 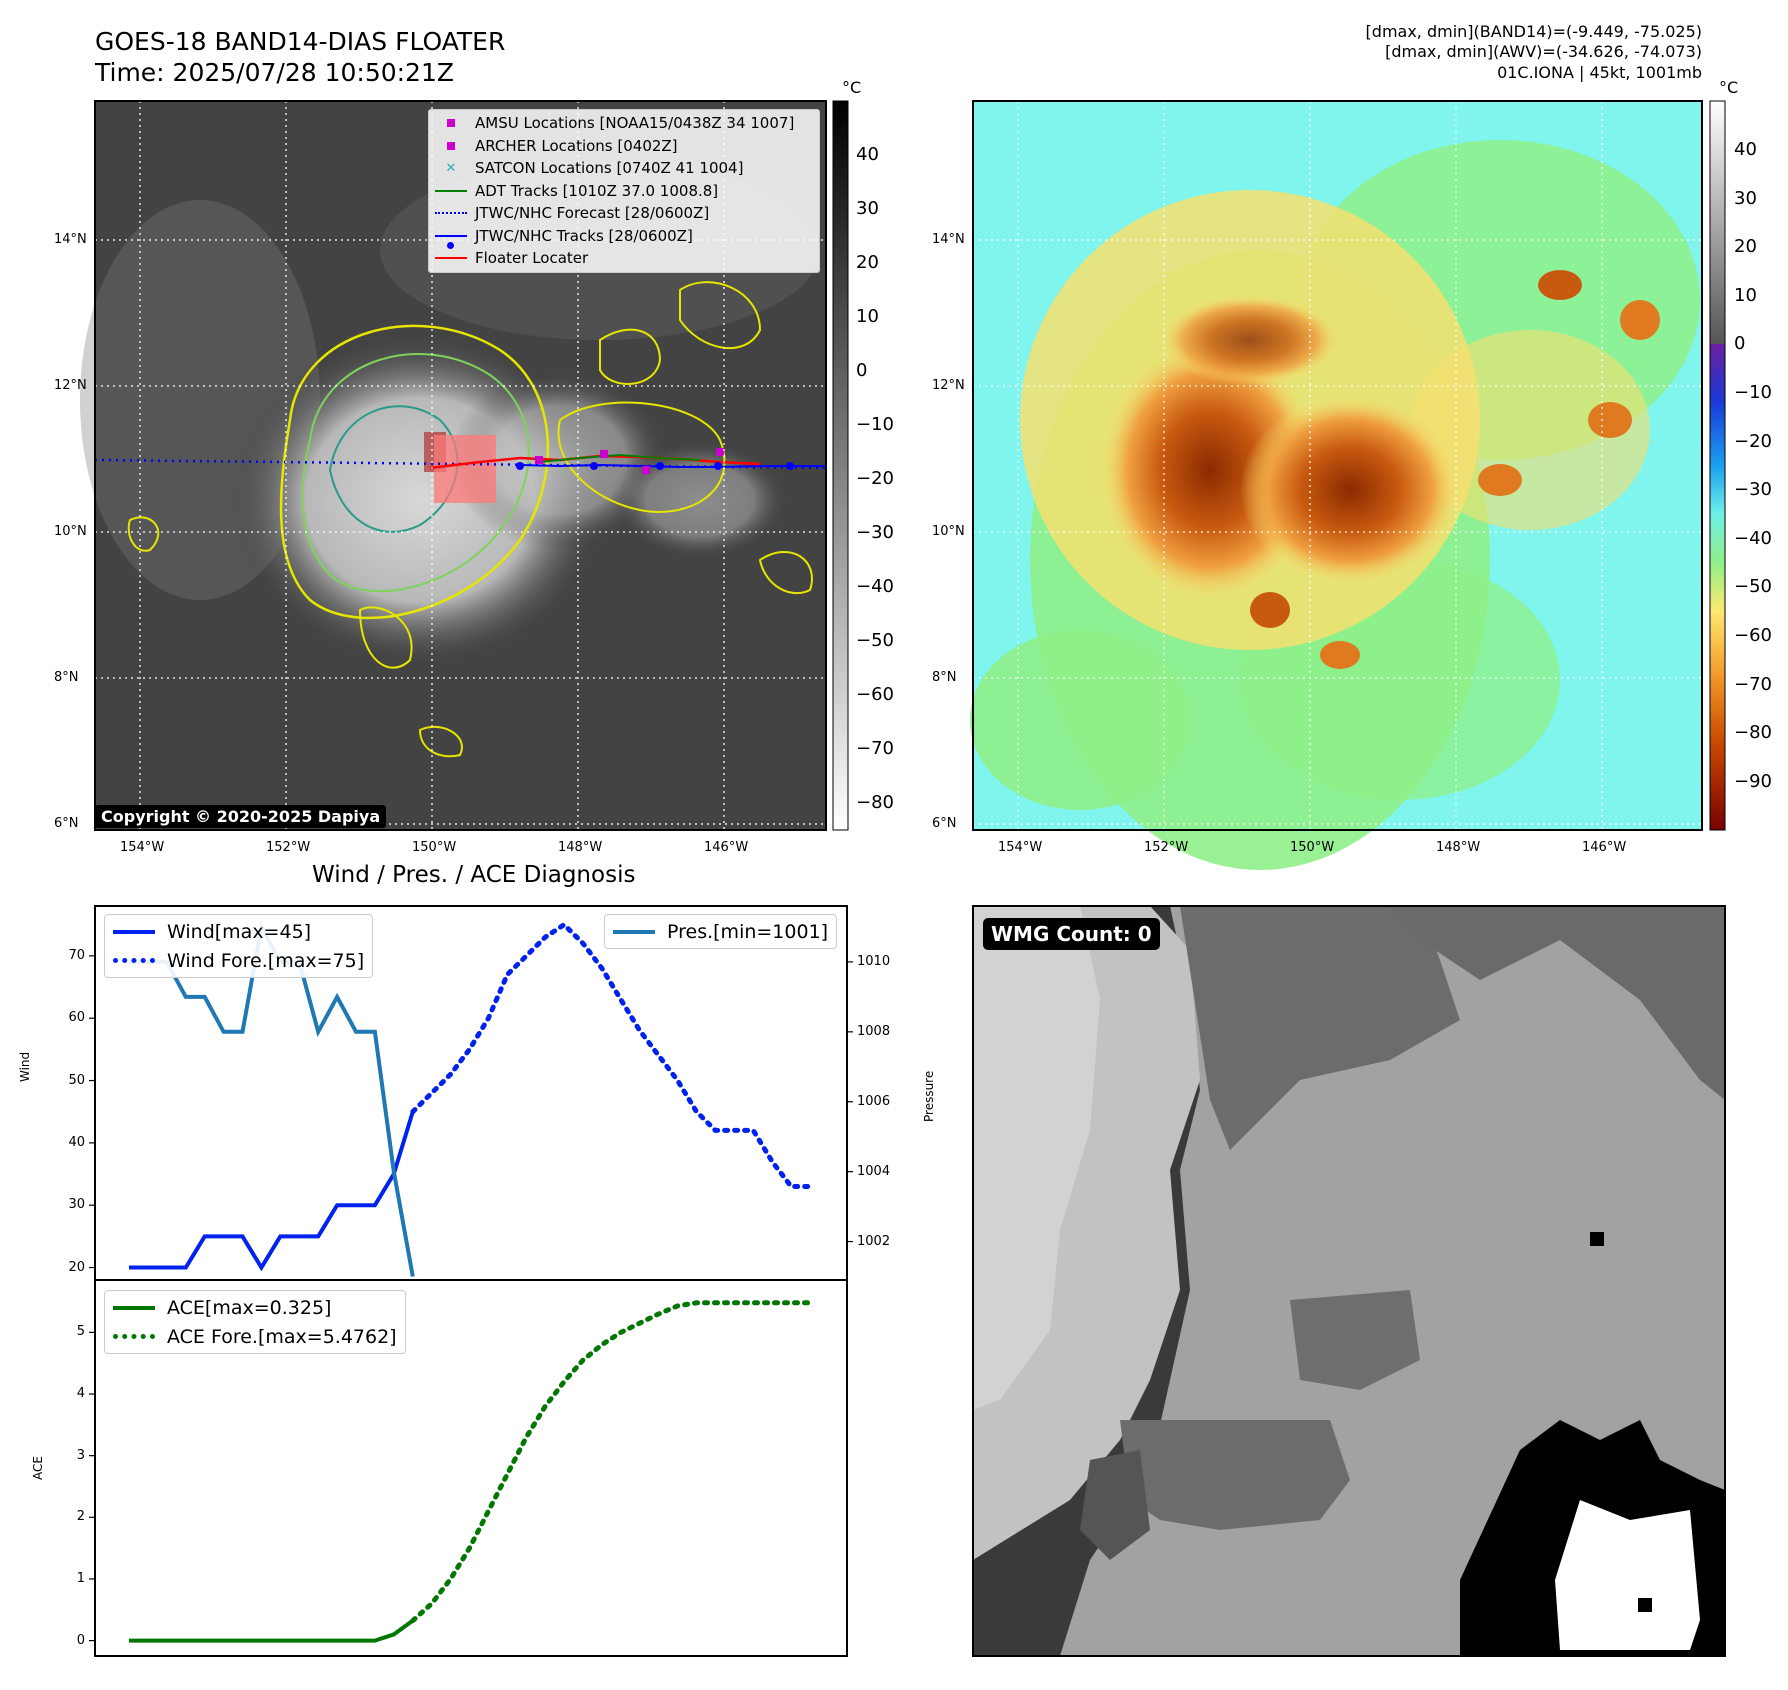 What do you see at coordinates (580, 847) in the screenshot?
I see `ir-lon-label: 148°W` at bounding box center [580, 847].